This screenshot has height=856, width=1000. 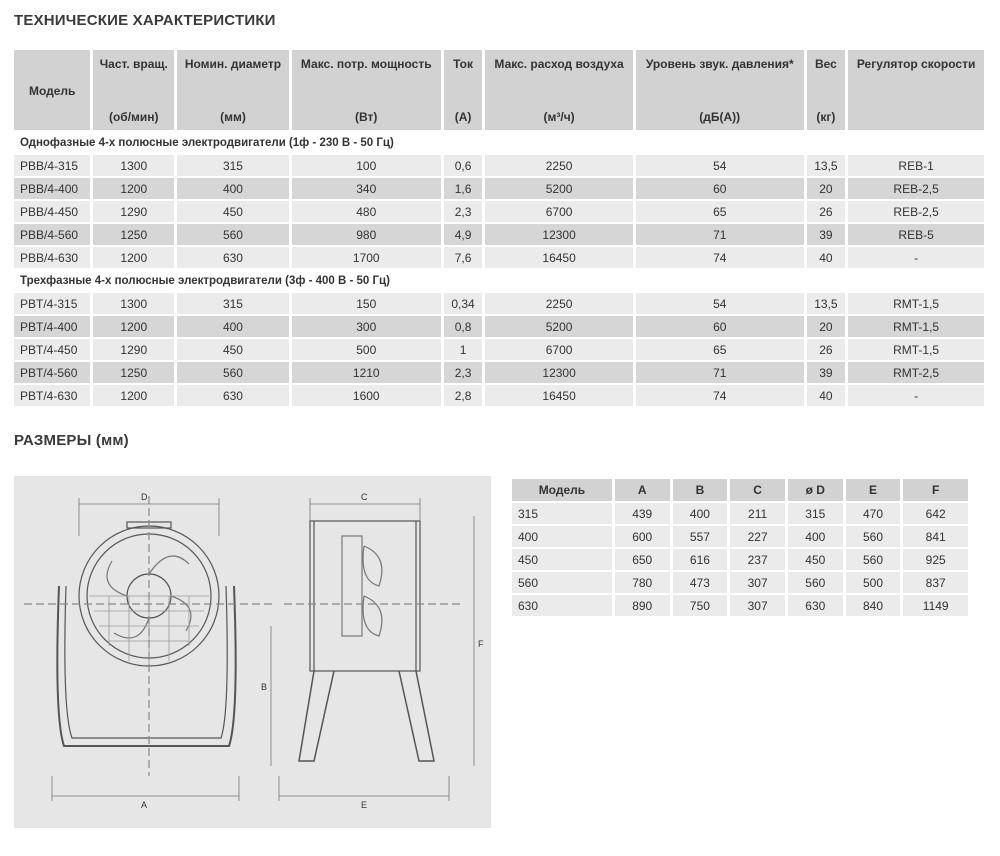 I want to click on header-label: Вес, so click(x=825, y=64).